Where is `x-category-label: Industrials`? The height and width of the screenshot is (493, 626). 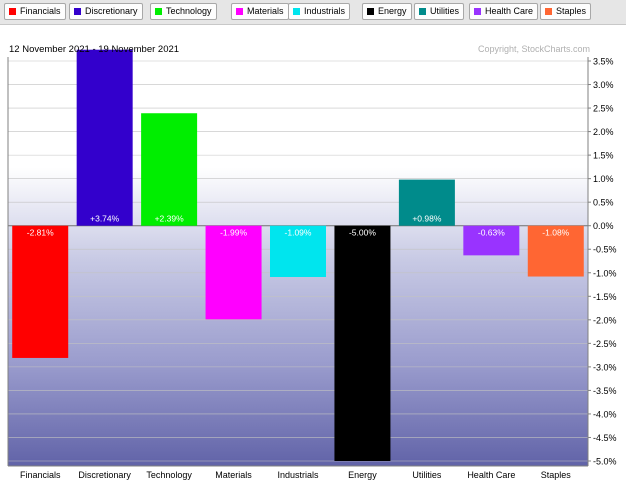 x-category-label: Industrials is located at coordinates (298, 475).